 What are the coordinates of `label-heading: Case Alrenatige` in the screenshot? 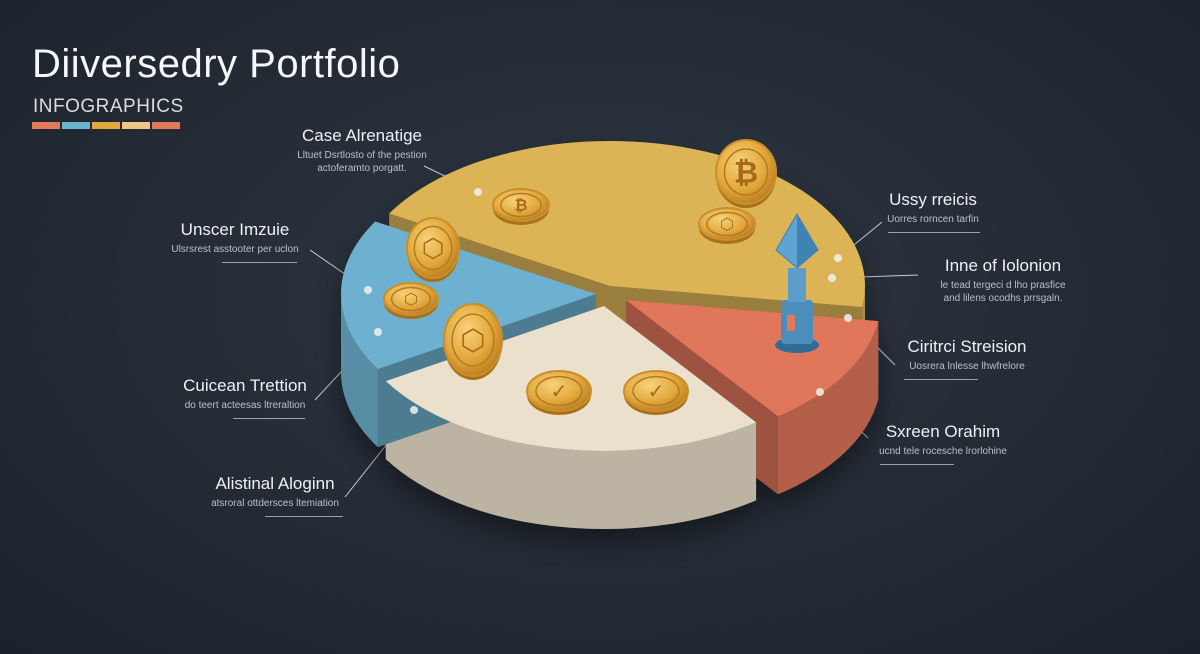 It's located at (362, 135).